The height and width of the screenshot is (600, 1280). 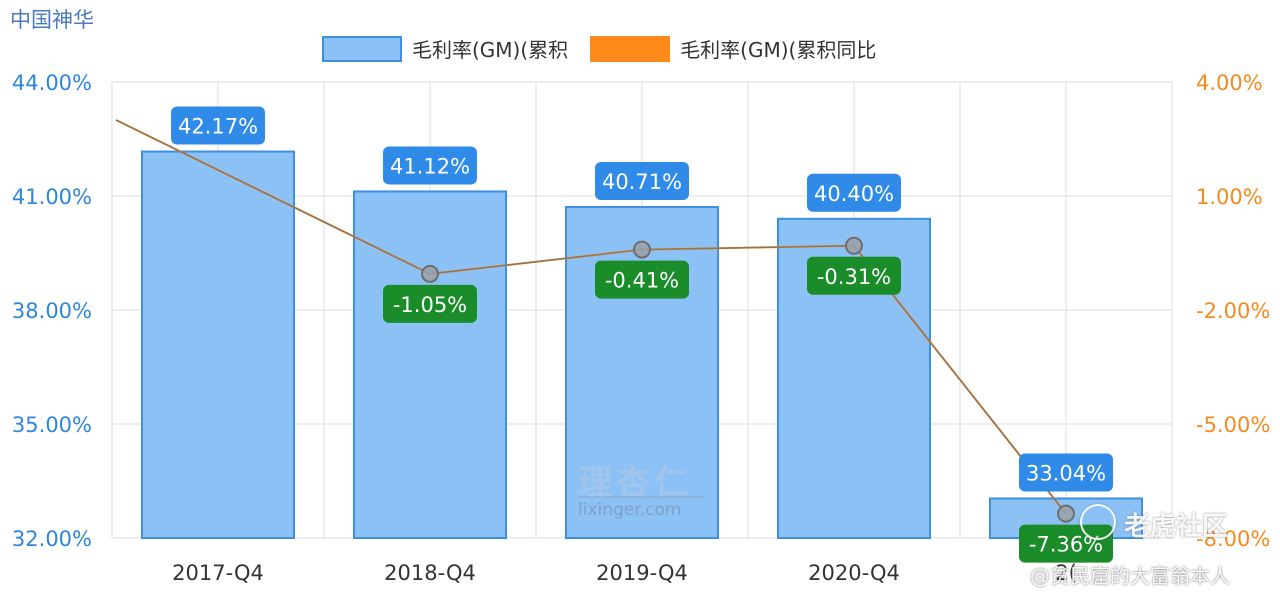 I want to click on y-left-tick-label: 35.00%, so click(x=52, y=425).